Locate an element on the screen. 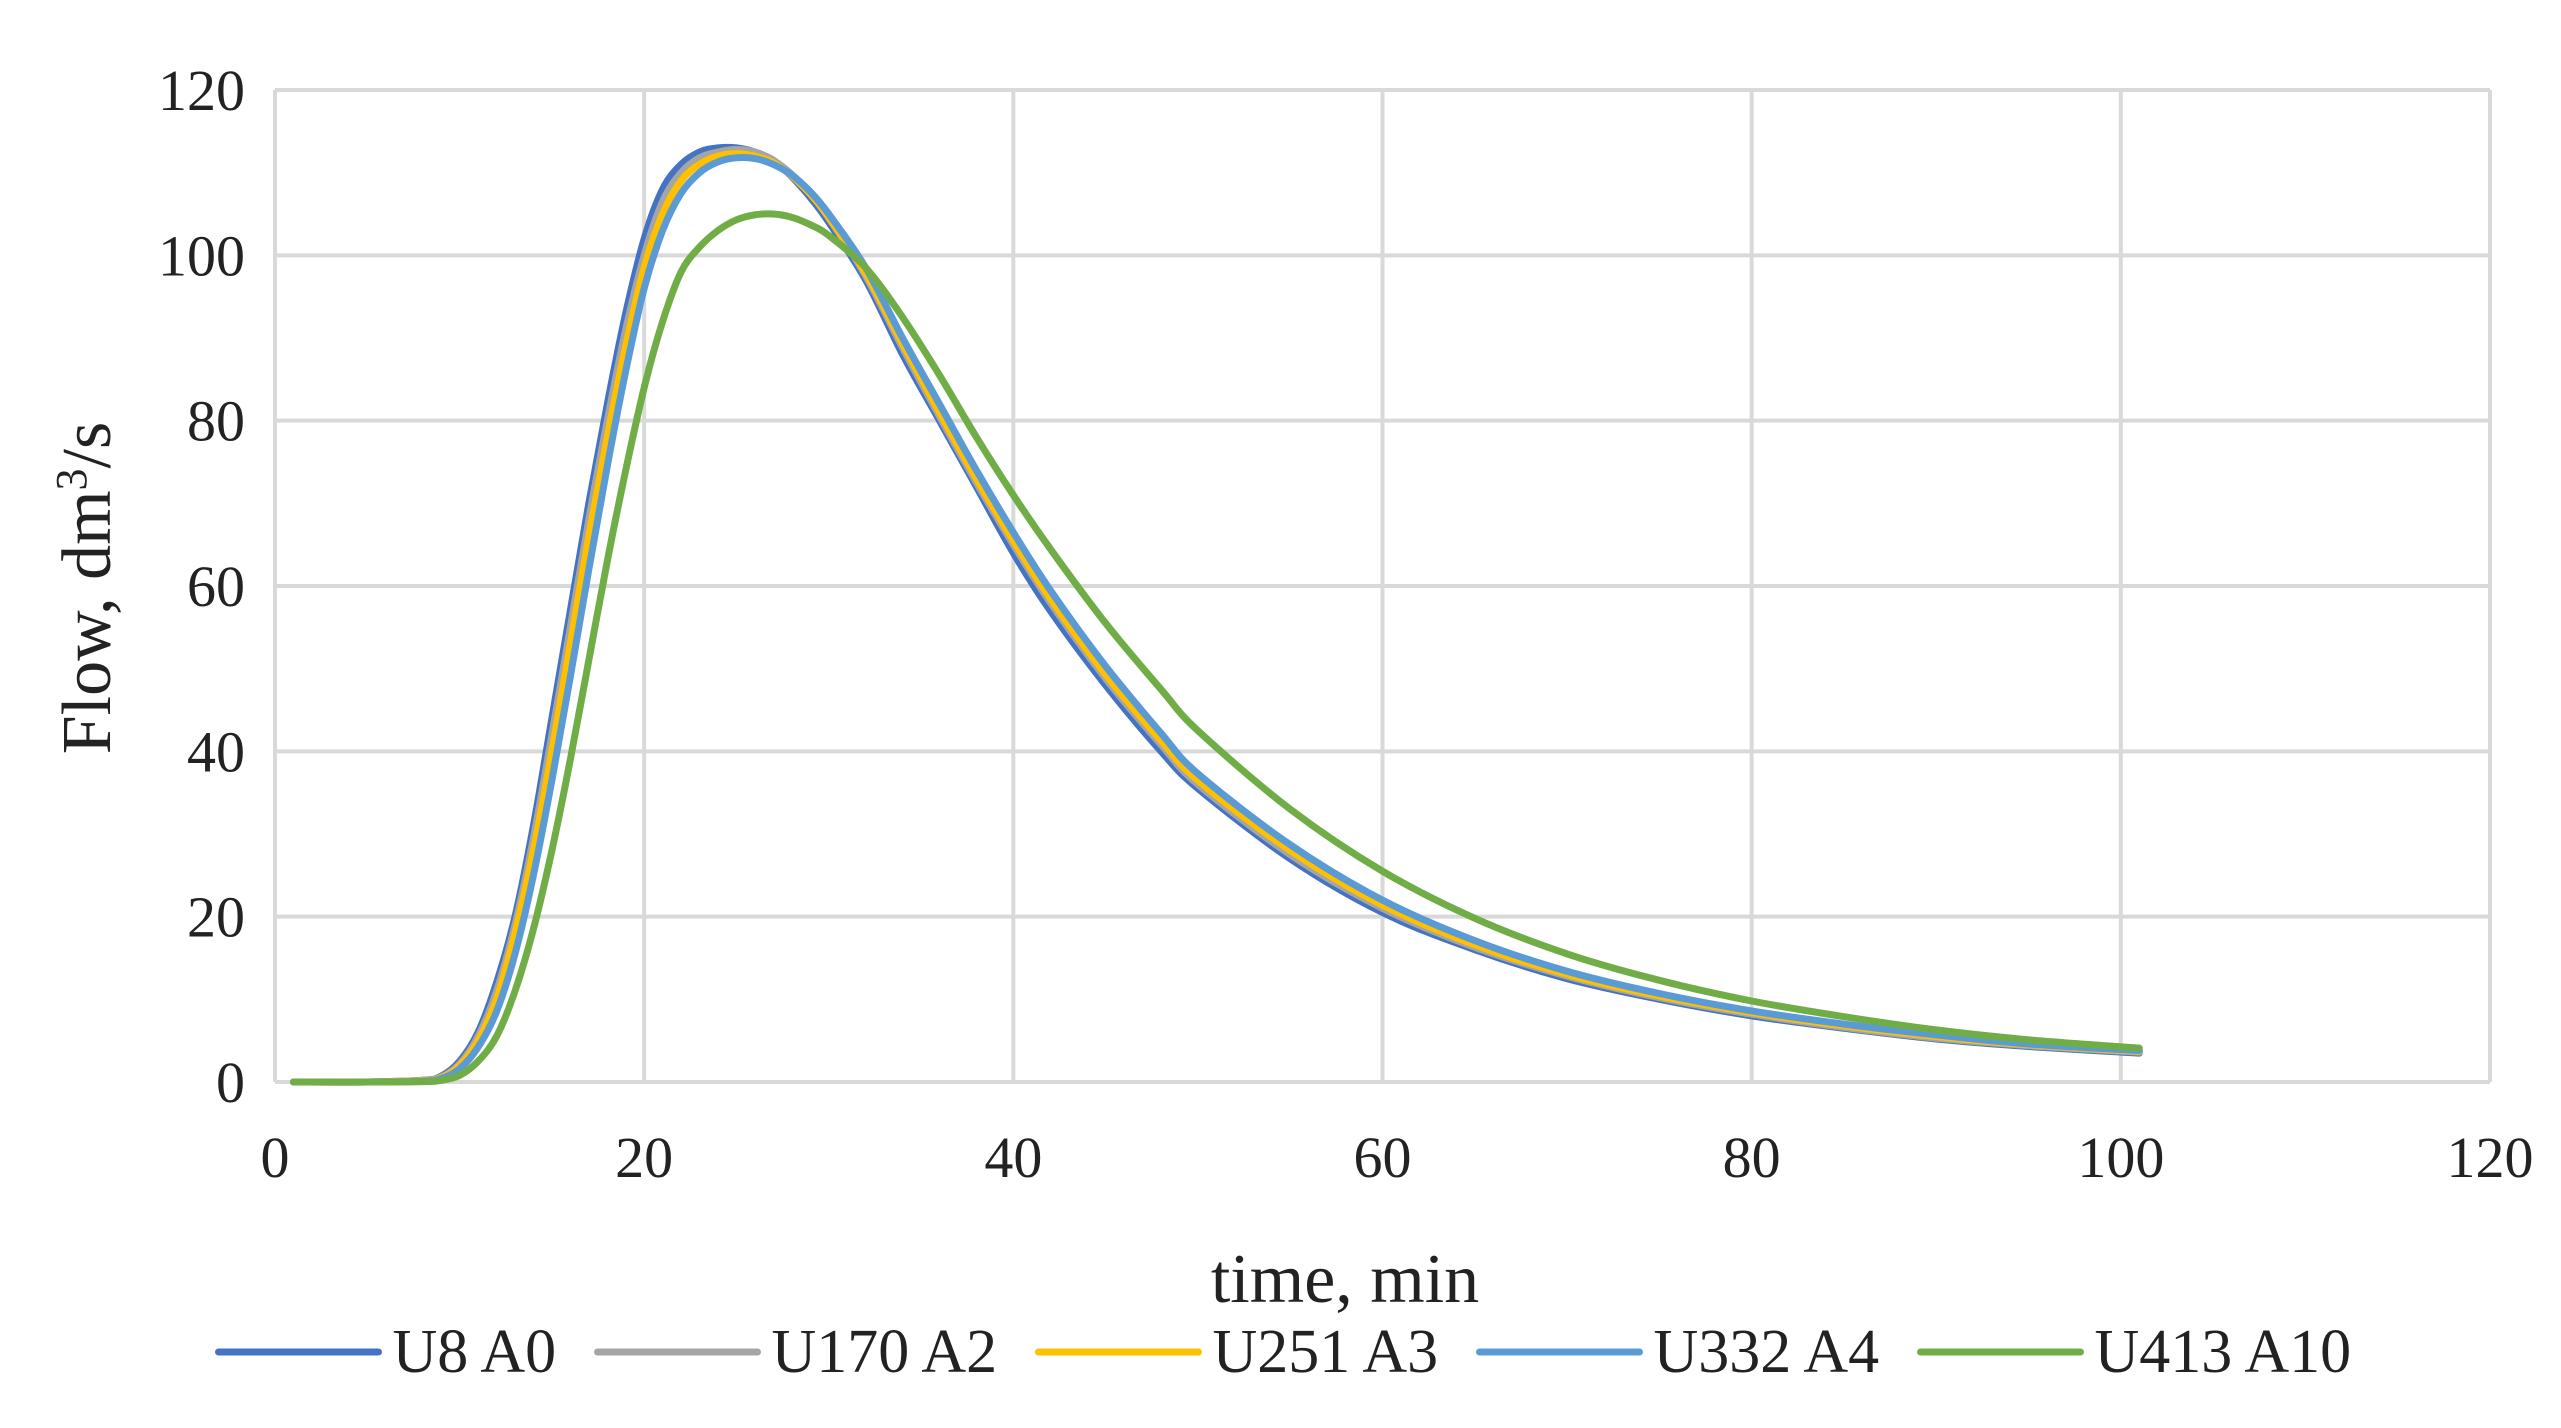 The height and width of the screenshot is (1428, 2561). x-tick-label-2: 40 is located at coordinates (1013, 1157).